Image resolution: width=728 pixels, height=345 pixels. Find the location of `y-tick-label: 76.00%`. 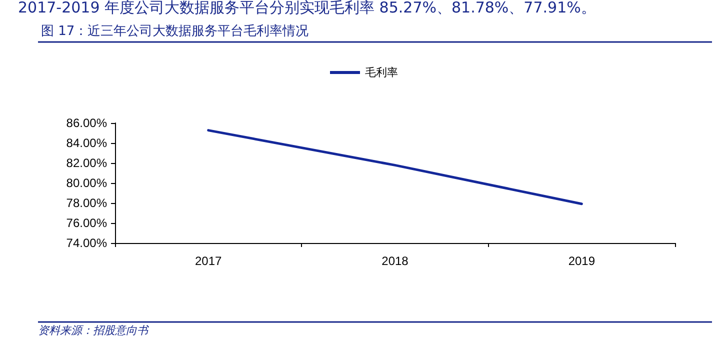

y-tick-label: 76.00% is located at coordinates (87, 223).